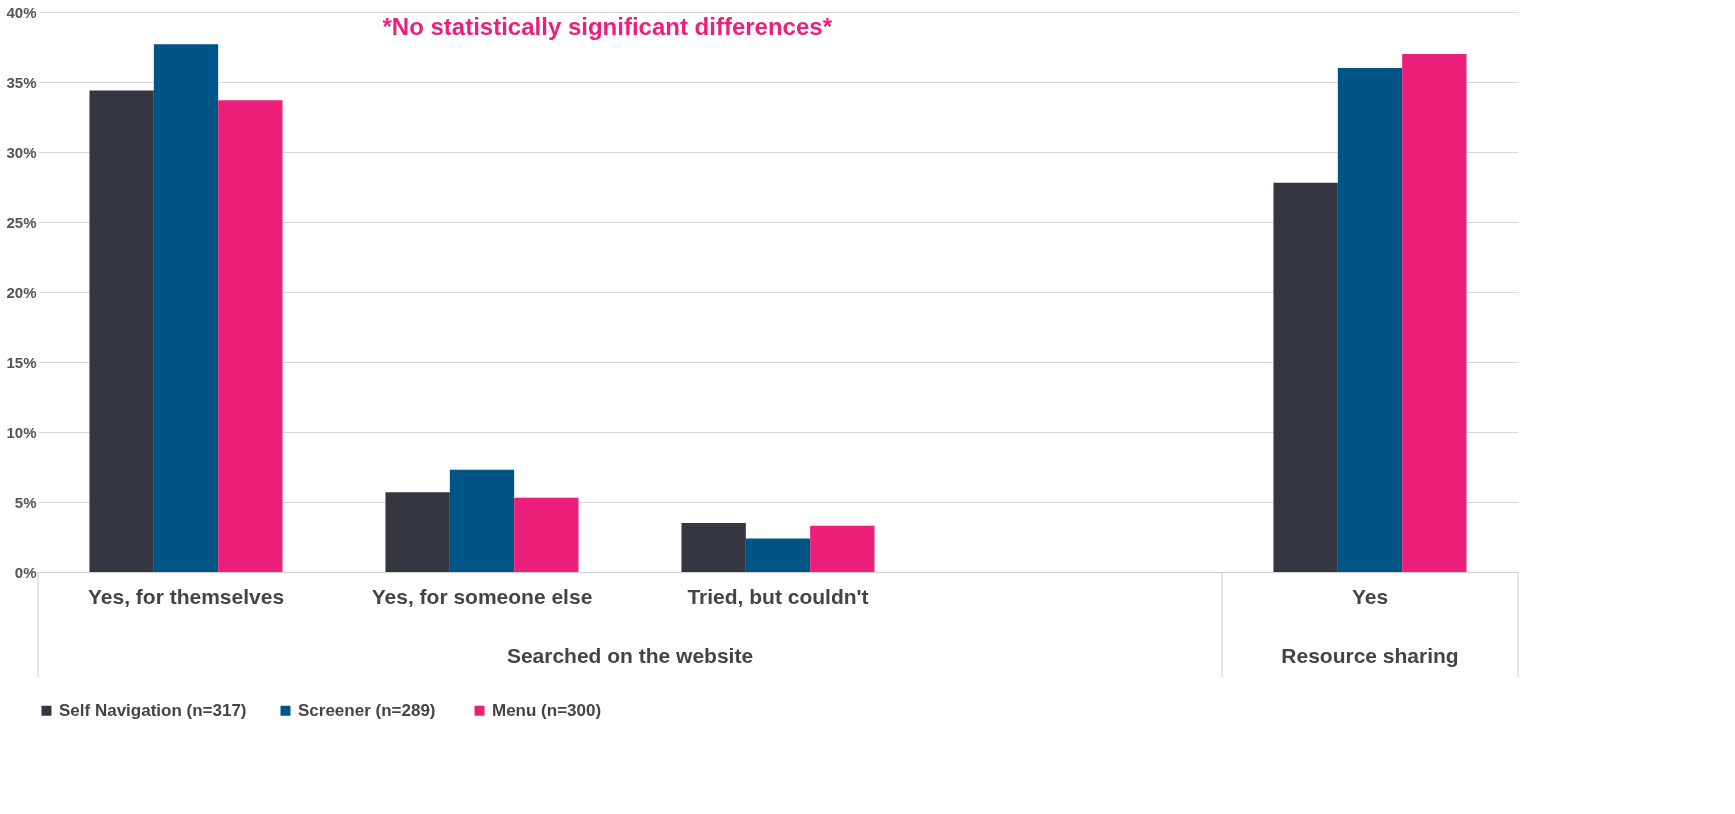 This screenshot has width=1735, height=814. I want to click on legend-label: Menu (n=300), so click(547, 710).